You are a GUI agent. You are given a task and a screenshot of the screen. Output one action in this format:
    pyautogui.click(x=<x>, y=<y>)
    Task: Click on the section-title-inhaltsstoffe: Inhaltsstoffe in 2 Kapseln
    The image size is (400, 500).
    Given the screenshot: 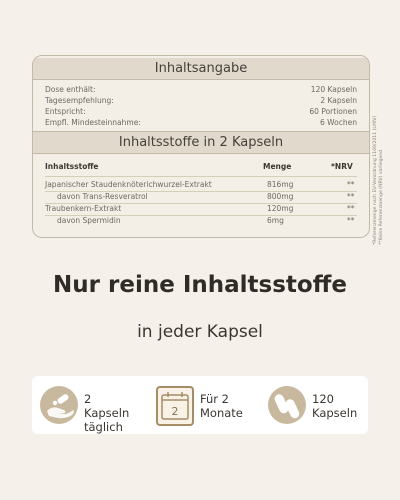 What is the action you would take?
    pyautogui.click(x=201, y=142)
    